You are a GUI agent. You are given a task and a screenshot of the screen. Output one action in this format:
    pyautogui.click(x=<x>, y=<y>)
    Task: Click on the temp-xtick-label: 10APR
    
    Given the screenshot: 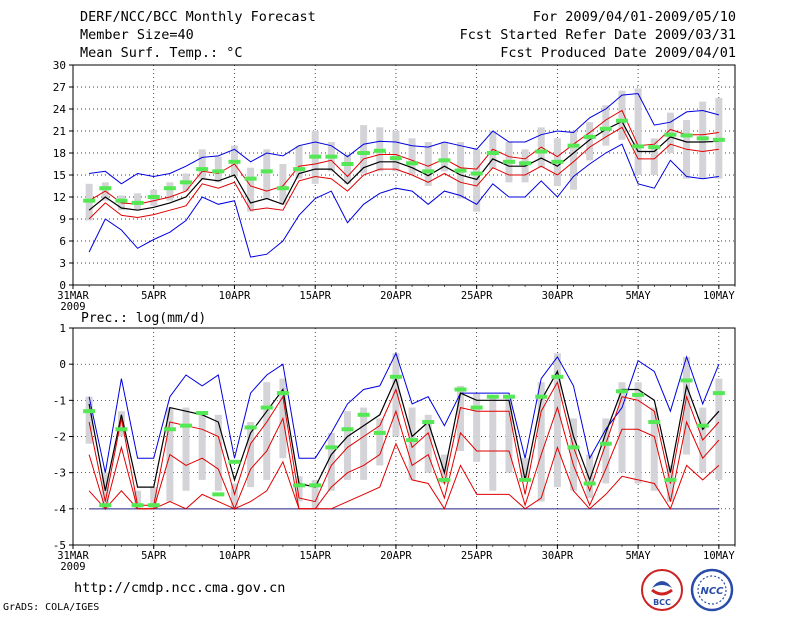 What is the action you would take?
    pyautogui.click(x=235, y=296)
    